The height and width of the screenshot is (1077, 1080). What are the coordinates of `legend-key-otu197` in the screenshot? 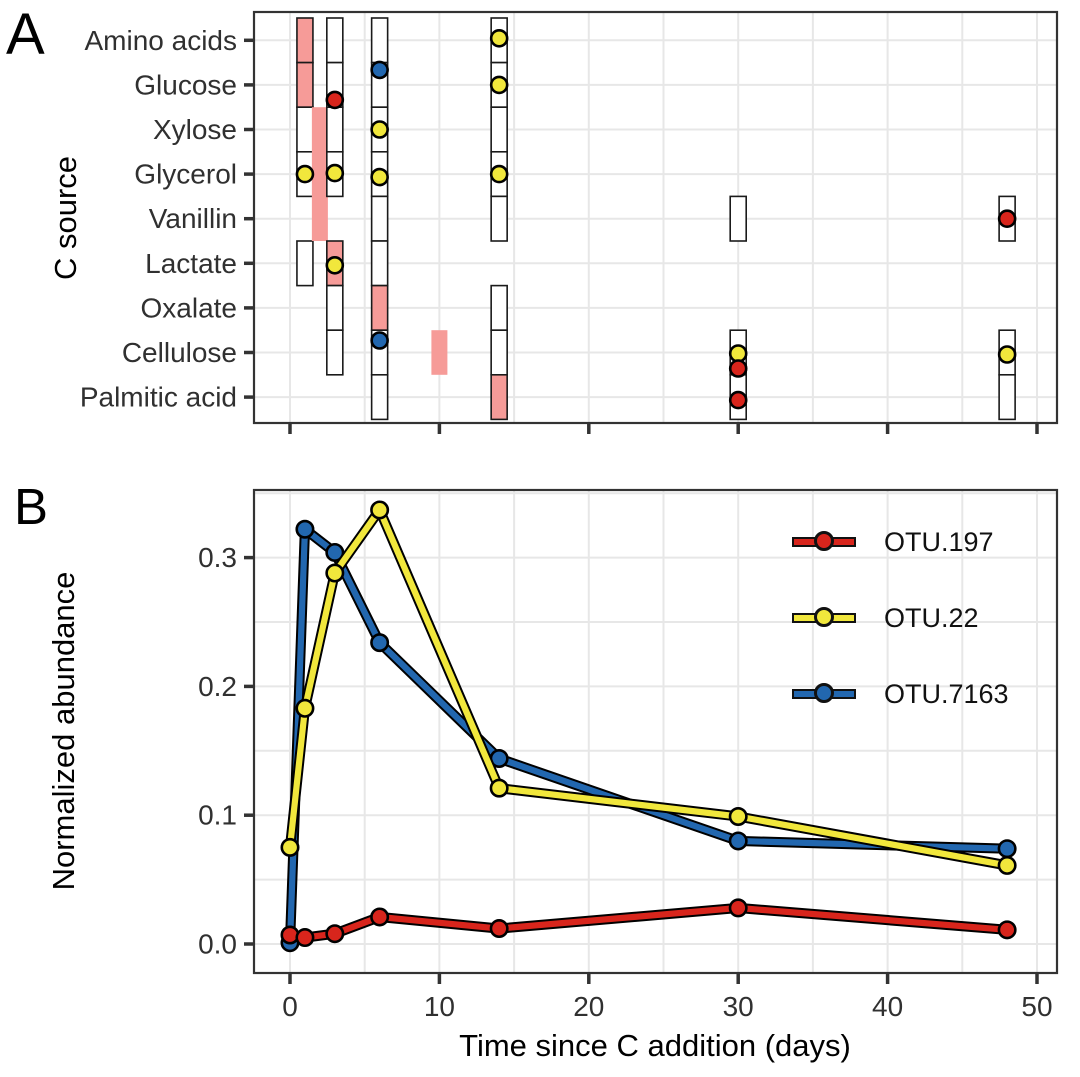 It's located at (824, 542).